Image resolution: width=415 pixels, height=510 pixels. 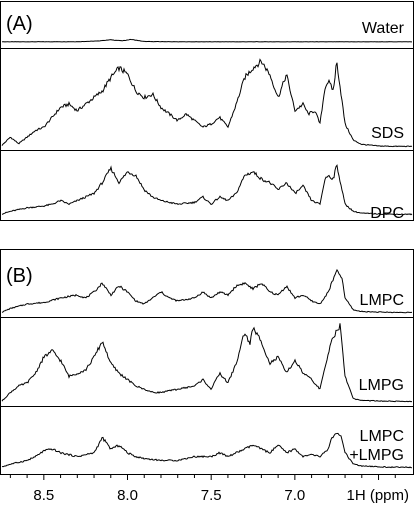 What do you see at coordinates (211, 495) in the screenshot?
I see `x-tick-label: 7.5` at bounding box center [211, 495].